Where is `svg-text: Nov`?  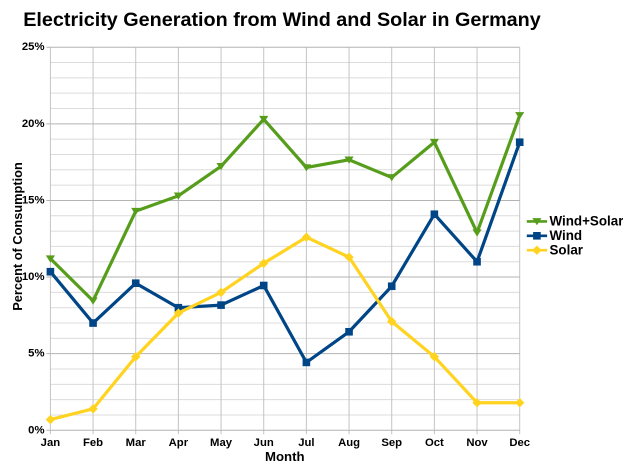
svg-text: Nov is located at coordinates (477, 443).